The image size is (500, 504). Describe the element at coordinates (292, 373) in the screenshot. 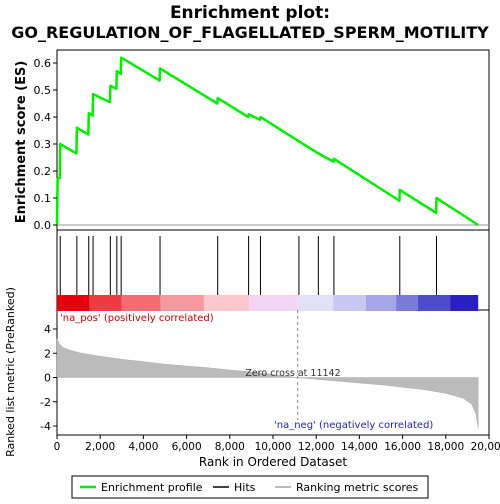

I see `zero-cross-label: Zero cross at 11142` at that location.